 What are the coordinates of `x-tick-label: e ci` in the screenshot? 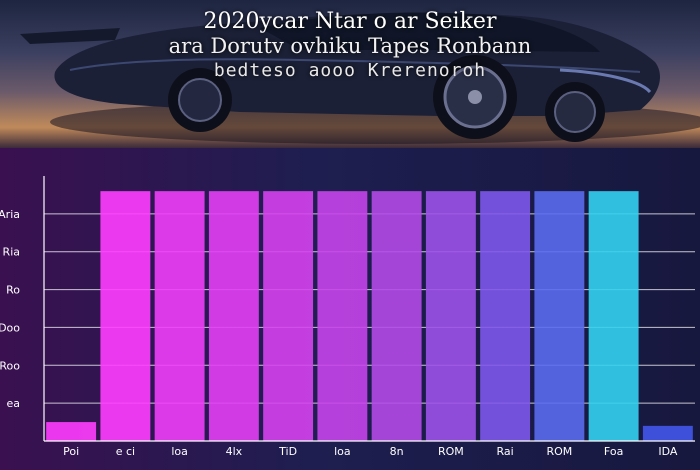 It's located at (125, 451).